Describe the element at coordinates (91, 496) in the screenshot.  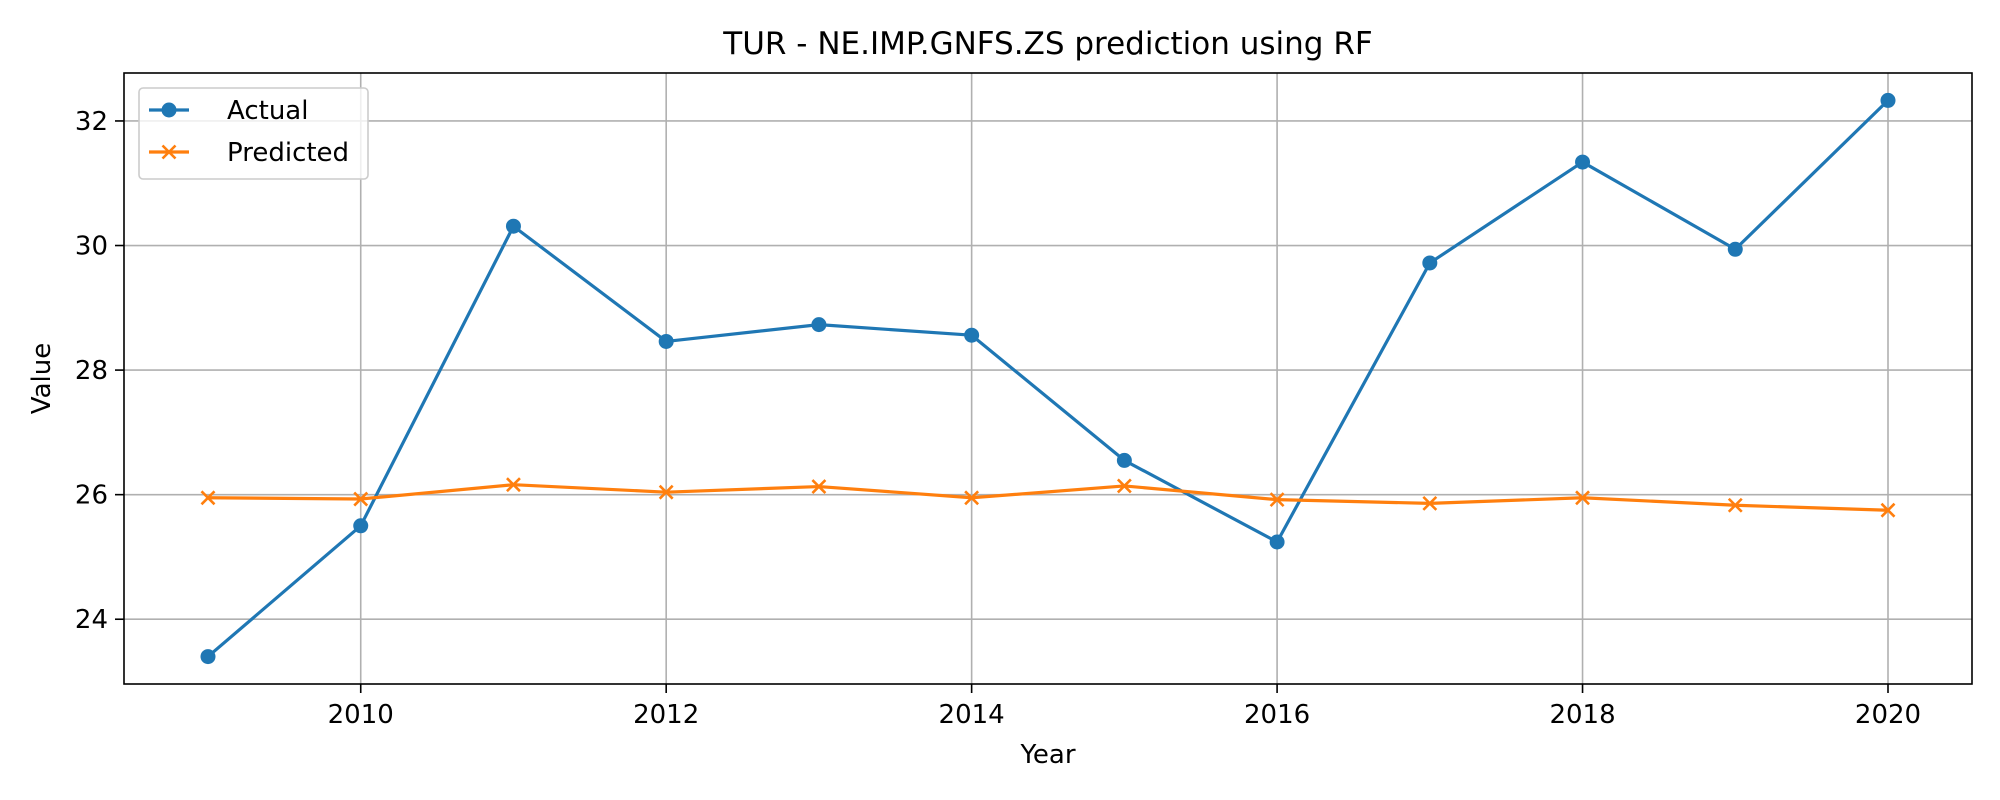
I see `y-tick-label: 26` at that location.